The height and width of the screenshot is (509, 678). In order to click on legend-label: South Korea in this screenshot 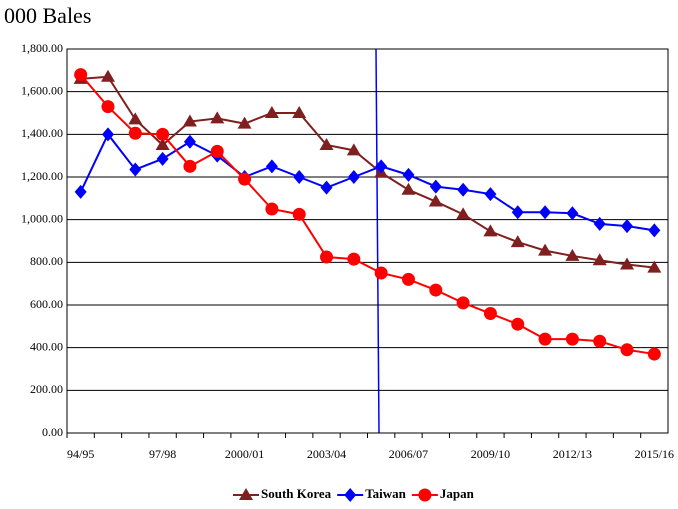, I will do `click(296, 493)`.